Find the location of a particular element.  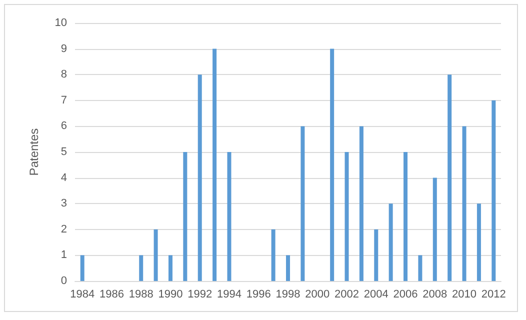

x-tick-label: 1988 is located at coordinates (141, 294).